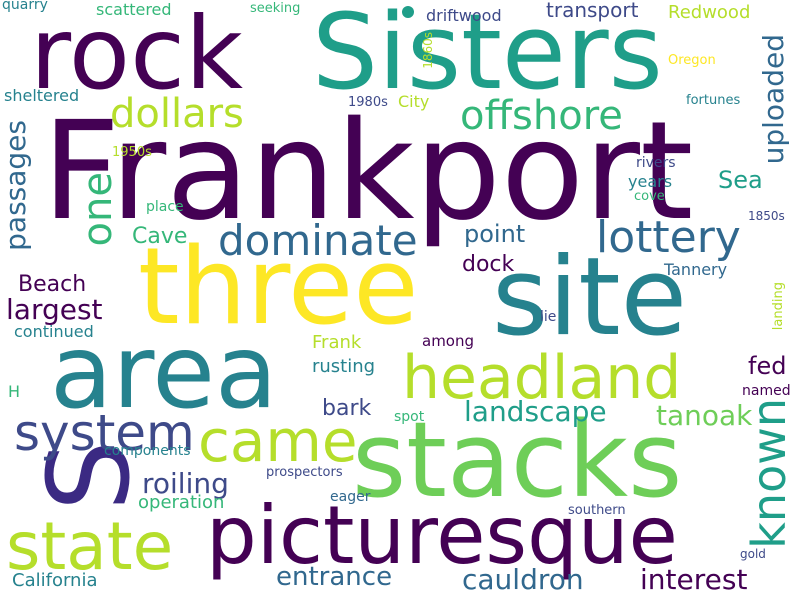 This screenshot has height=600, width=800. What do you see at coordinates (592, 11) in the screenshot?
I see `word-transport: transport` at bounding box center [592, 11].